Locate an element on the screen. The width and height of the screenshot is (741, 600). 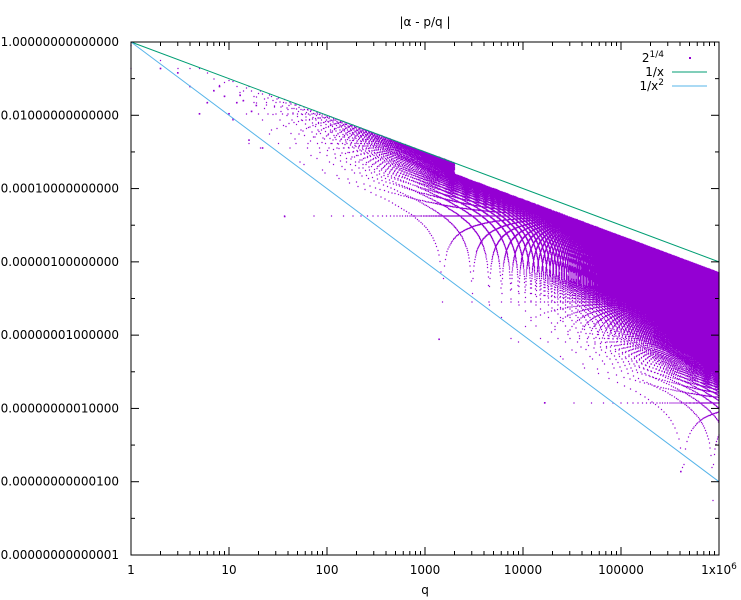
legend-label: 1/x is located at coordinates (654, 72).